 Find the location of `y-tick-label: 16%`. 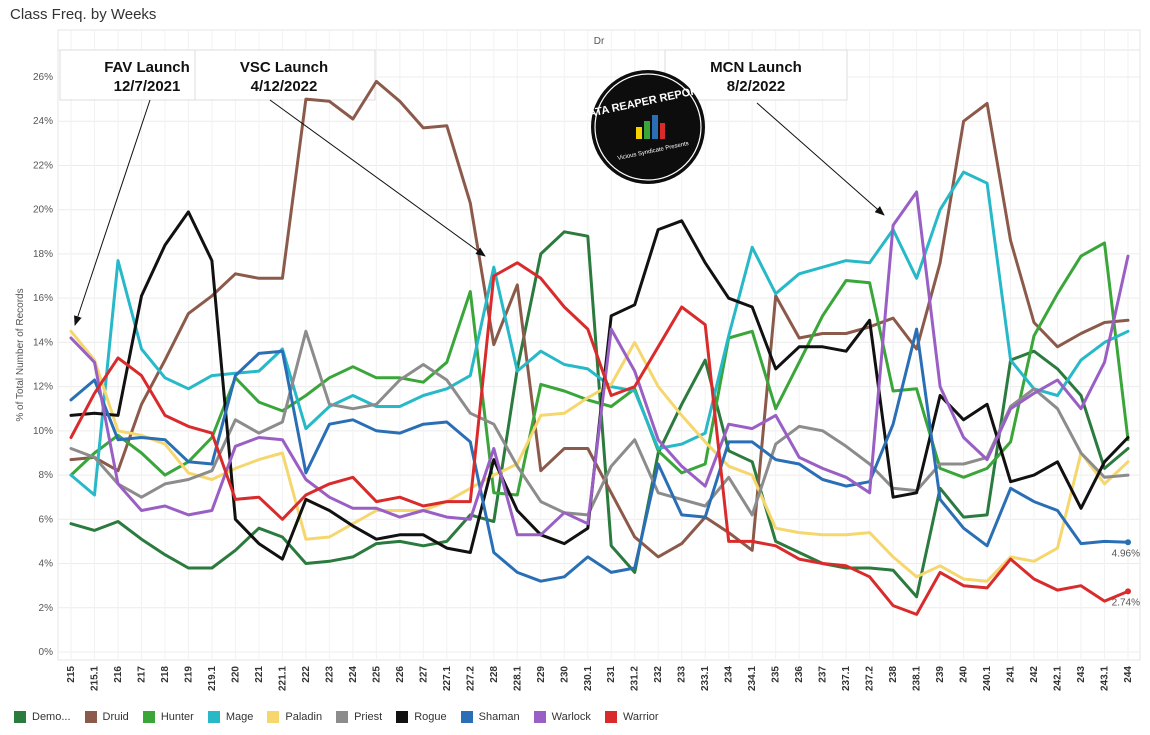

y-tick-label: 16% is located at coordinates (43, 298).